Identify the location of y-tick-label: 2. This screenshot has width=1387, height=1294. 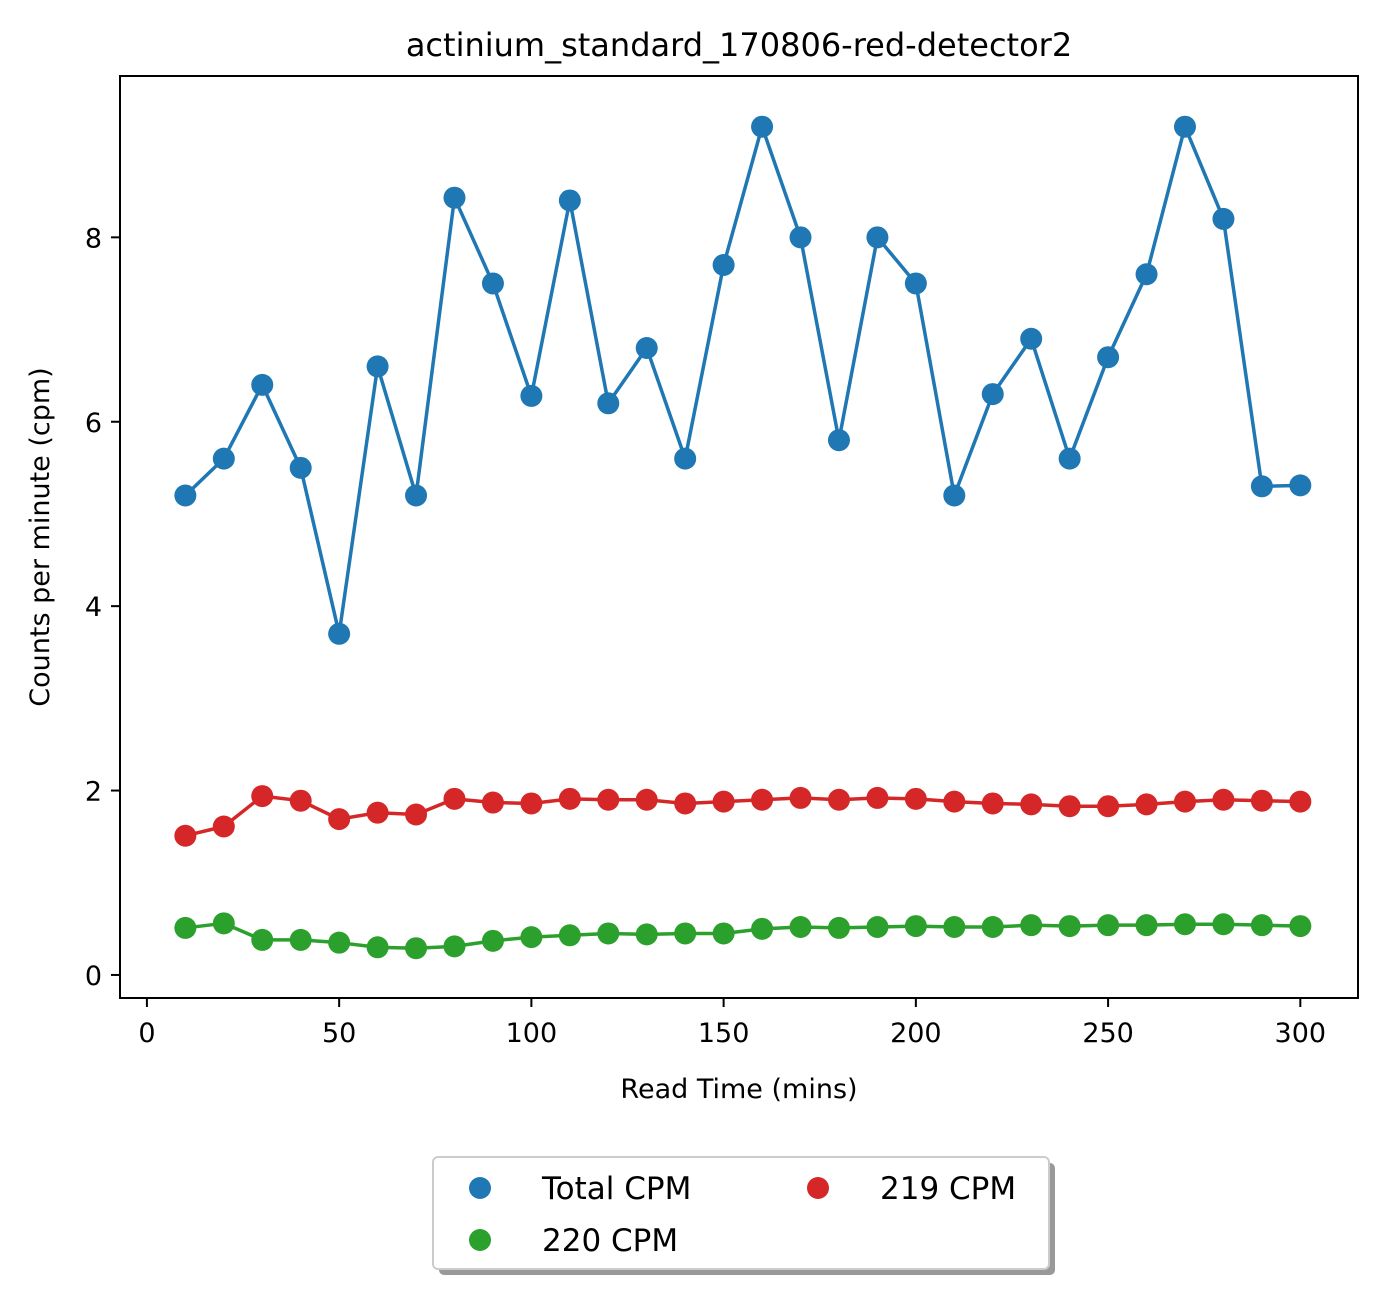
(93, 792).